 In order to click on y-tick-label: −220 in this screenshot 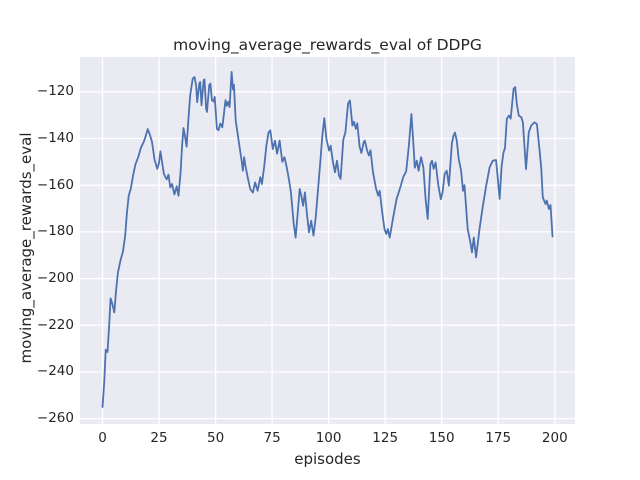, I will do `click(55, 324)`.